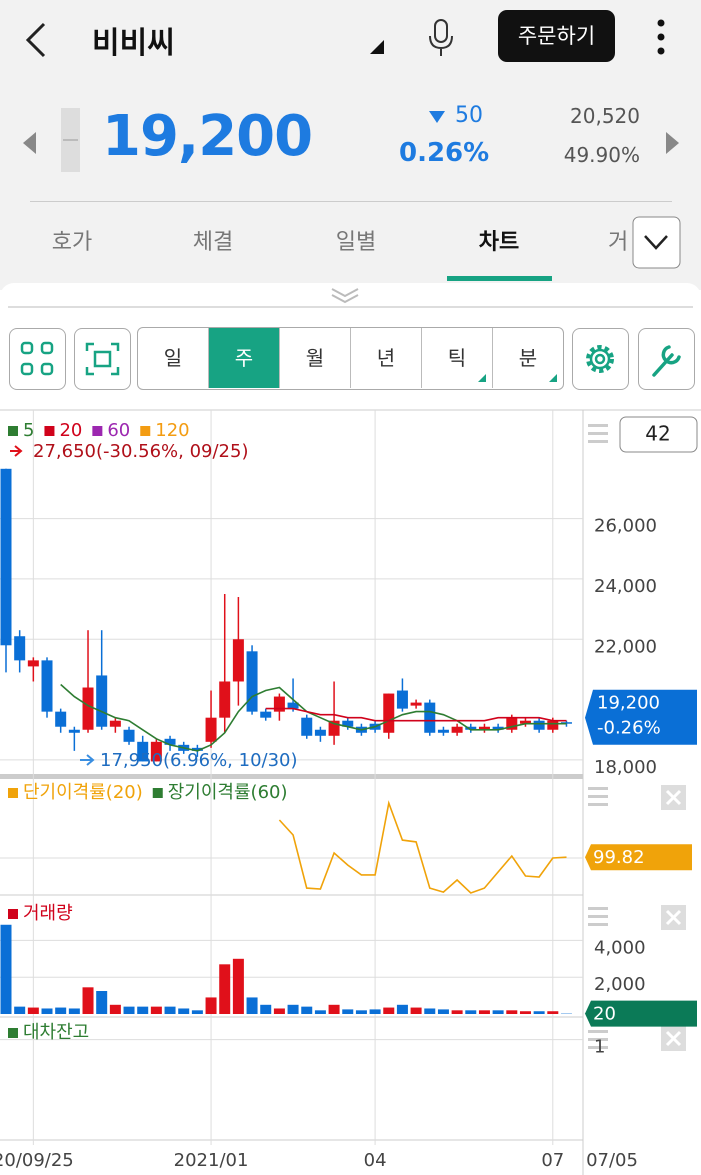 Image resolution: width=701 pixels, height=1175 pixels. Describe the element at coordinates (244, 358) in the screenshot. I see `period-button-active: 주` at that location.